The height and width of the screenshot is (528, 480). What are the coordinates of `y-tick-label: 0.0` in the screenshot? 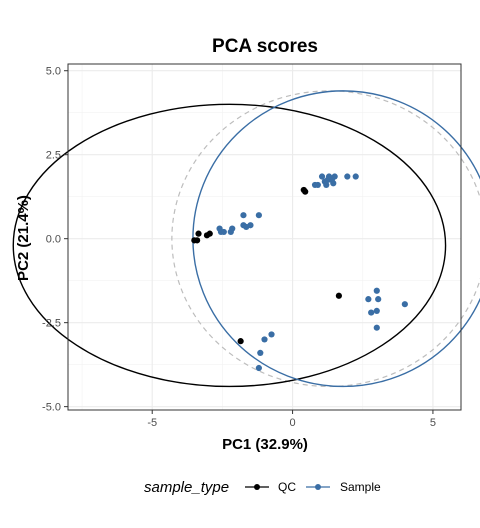 It's located at (53, 240).